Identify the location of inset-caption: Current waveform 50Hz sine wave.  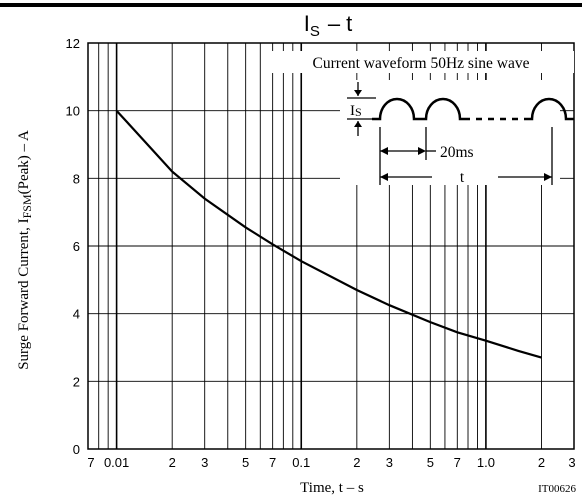
(421, 63).